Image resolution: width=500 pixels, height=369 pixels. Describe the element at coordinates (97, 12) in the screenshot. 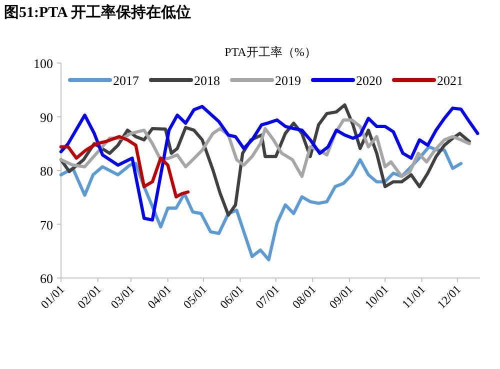

I see `chart-title: 图51:PTA 开工率保持在低位` at that location.